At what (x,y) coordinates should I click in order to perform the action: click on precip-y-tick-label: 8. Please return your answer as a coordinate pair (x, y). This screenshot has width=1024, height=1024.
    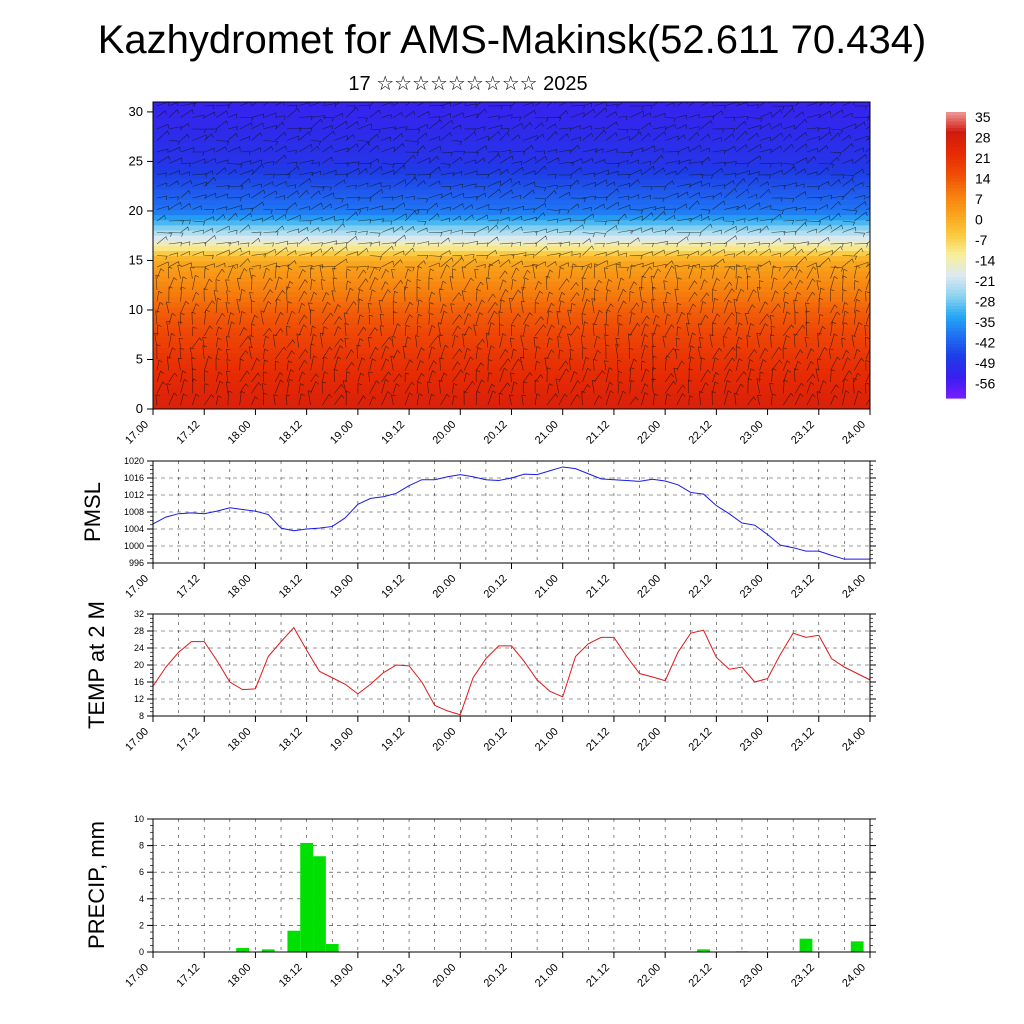
    Looking at the image, I should click on (141, 846).